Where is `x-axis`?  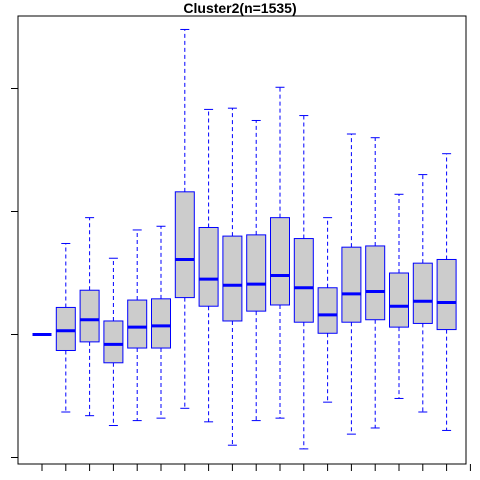 x-axis is located at coordinates (256, 467).